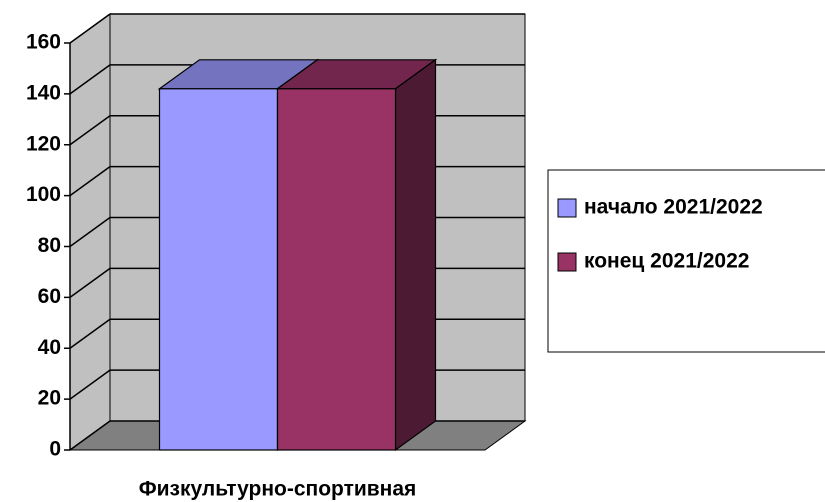 The image size is (825, 502). I want to click on y-tick-label: 60, so click(49, 296).